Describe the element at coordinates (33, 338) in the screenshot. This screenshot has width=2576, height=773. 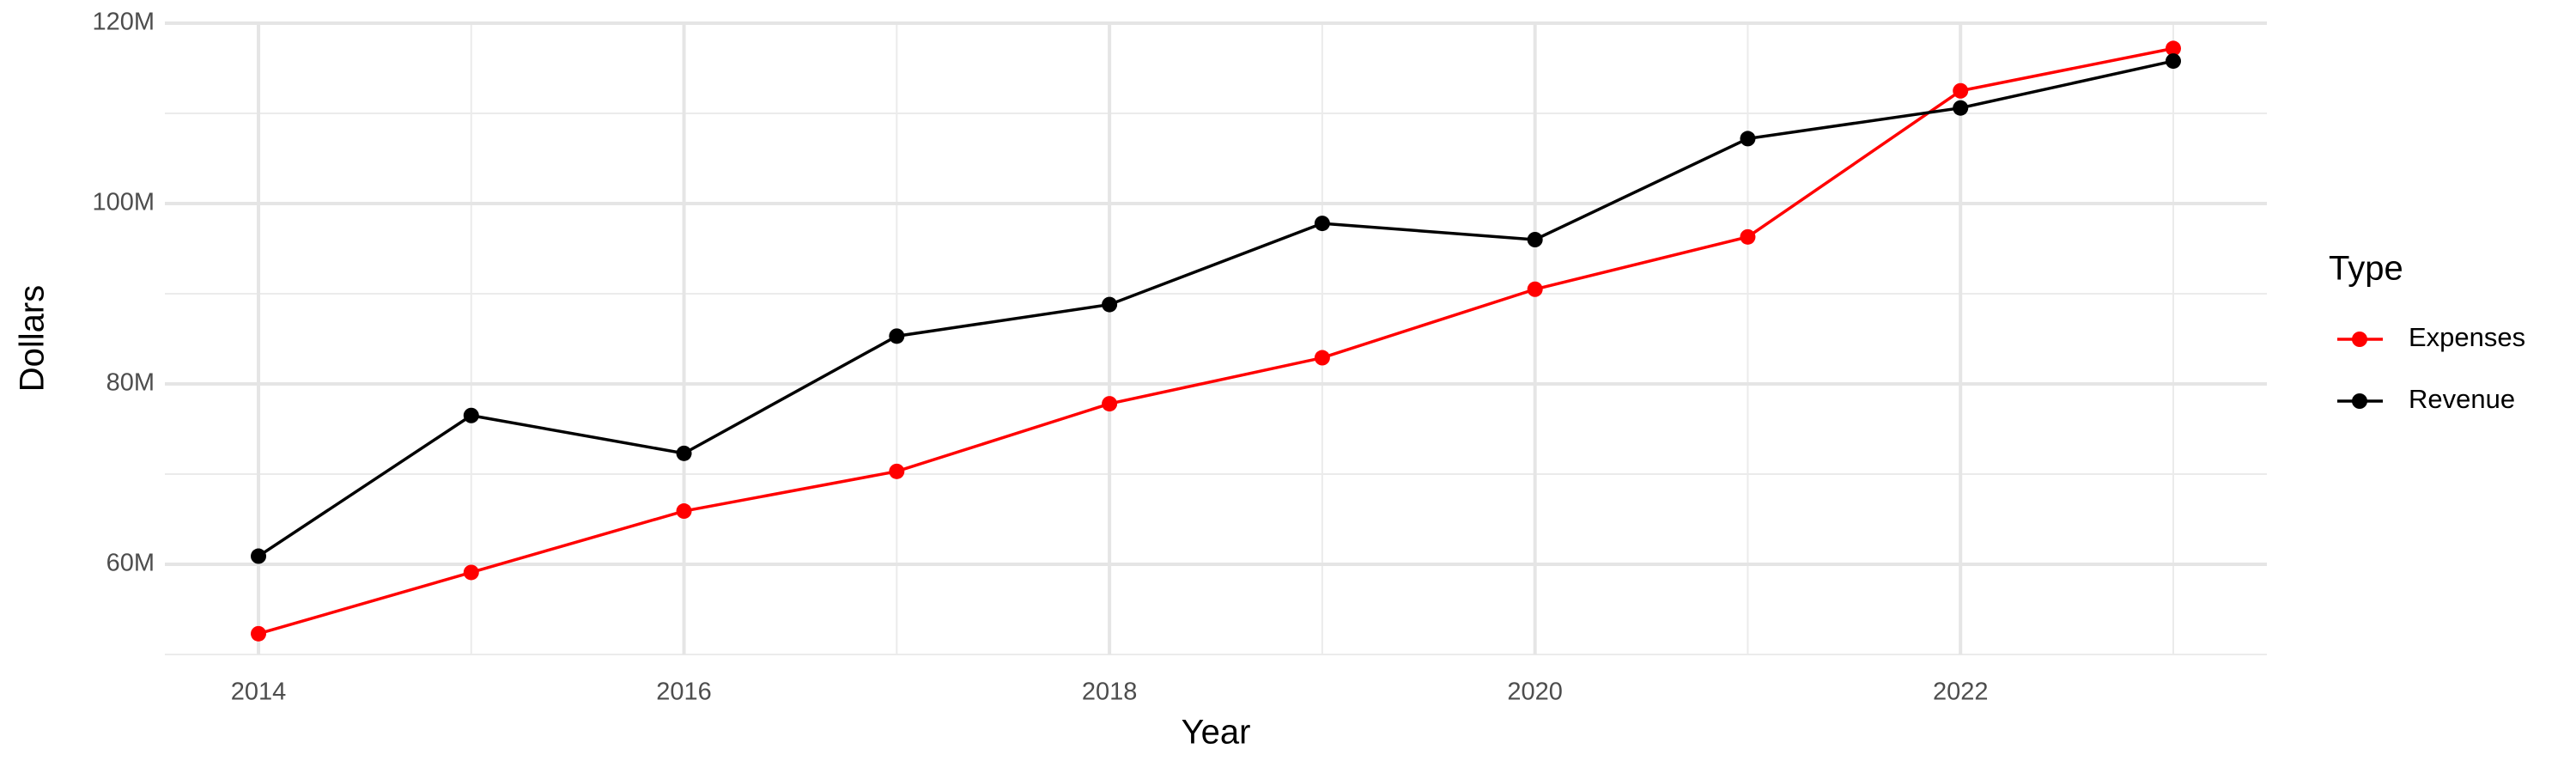
I see `y-axis-title: Dollars` at that location.